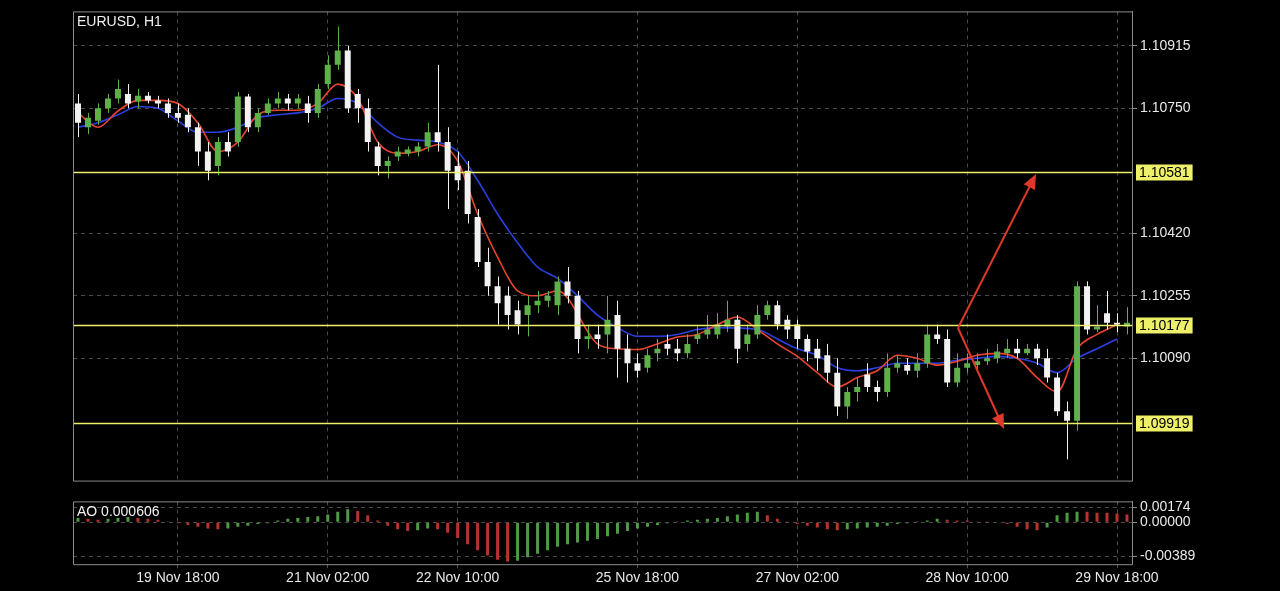  Describe the element at coordinates (1117, 577) in the screenshot. I see `x-tick-label: 29 Nov 18:00` at that location.